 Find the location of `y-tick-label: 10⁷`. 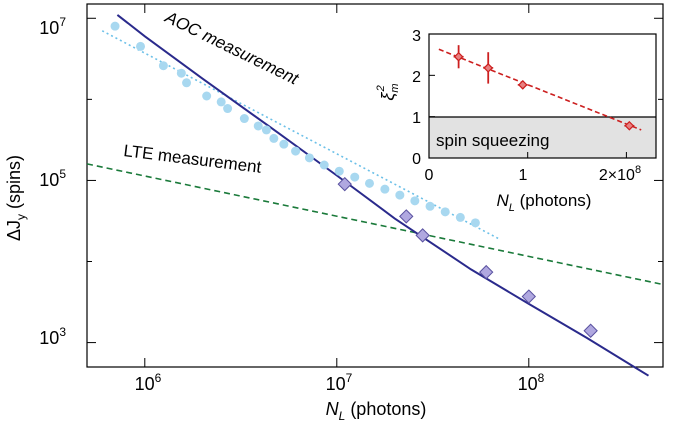

y-tick-label: 10⁷ is located at coordinates (52, 26).